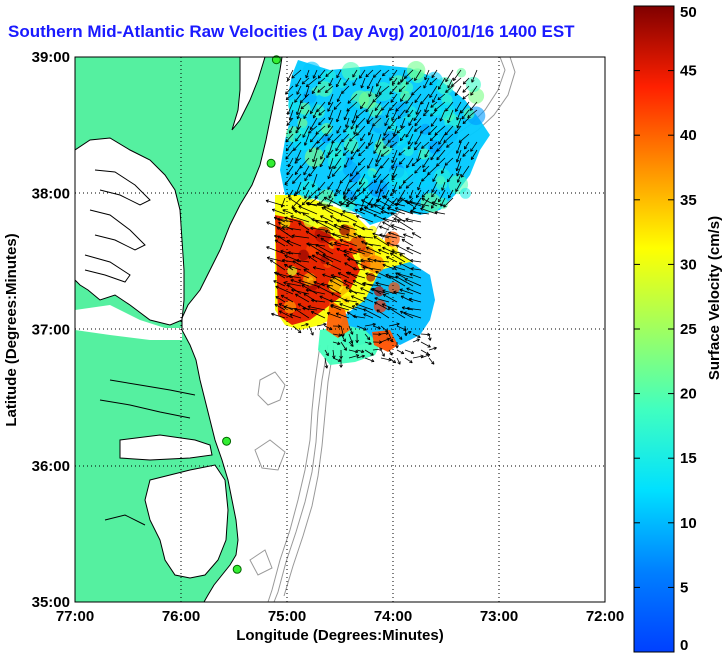  What do you see at coordinates (654, 329) in the screenshot?
I see `colorbar` at bounding box center [654, 329].